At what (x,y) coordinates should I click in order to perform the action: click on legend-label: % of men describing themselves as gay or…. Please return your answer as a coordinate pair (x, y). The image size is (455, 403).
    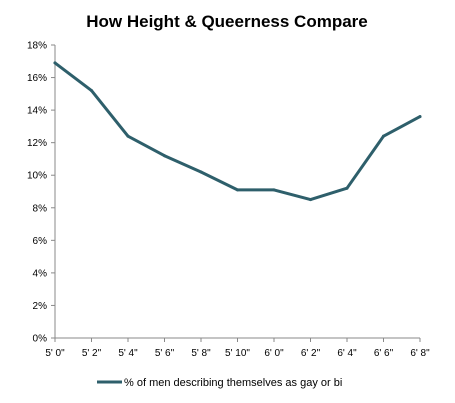
    Looking at the image, I should click on (233, 383).